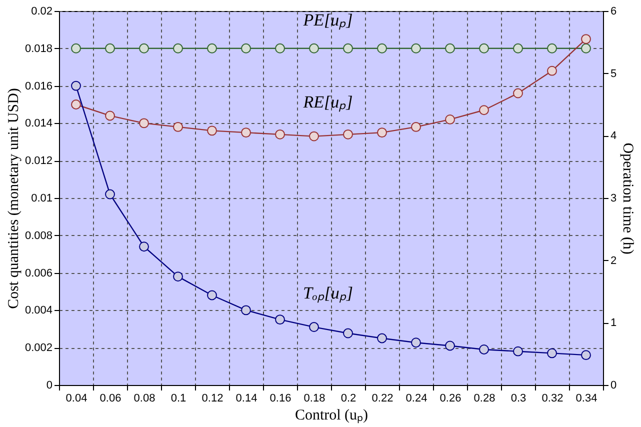 This screenshot has width=641, height=427. Describe the element at coordinates (383, 398) in the screenshot. I see `x-tick-label: 0.22` at that location.